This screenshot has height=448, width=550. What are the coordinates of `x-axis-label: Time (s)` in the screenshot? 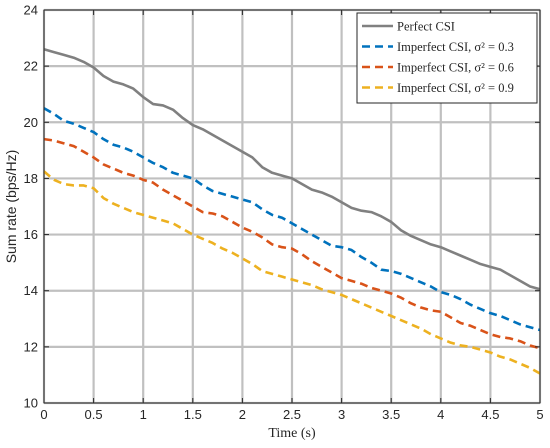 It's located at (292, 433).